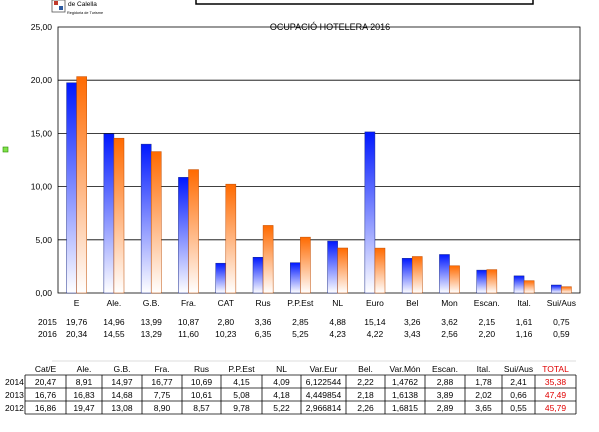 This screenshot has height=432, width=599. Describe the element at coordinates (375, 303) in the screenshot. I see `x-tick-label: Euro` at that location.